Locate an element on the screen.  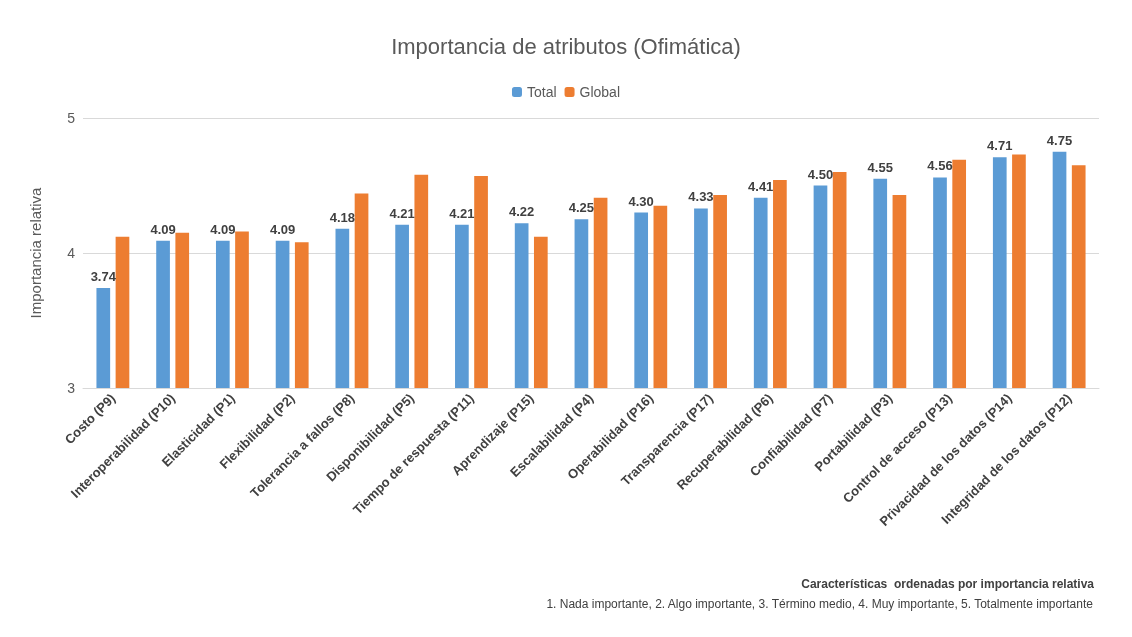
data-label: 3.74 is located at coordinates (103, 277).